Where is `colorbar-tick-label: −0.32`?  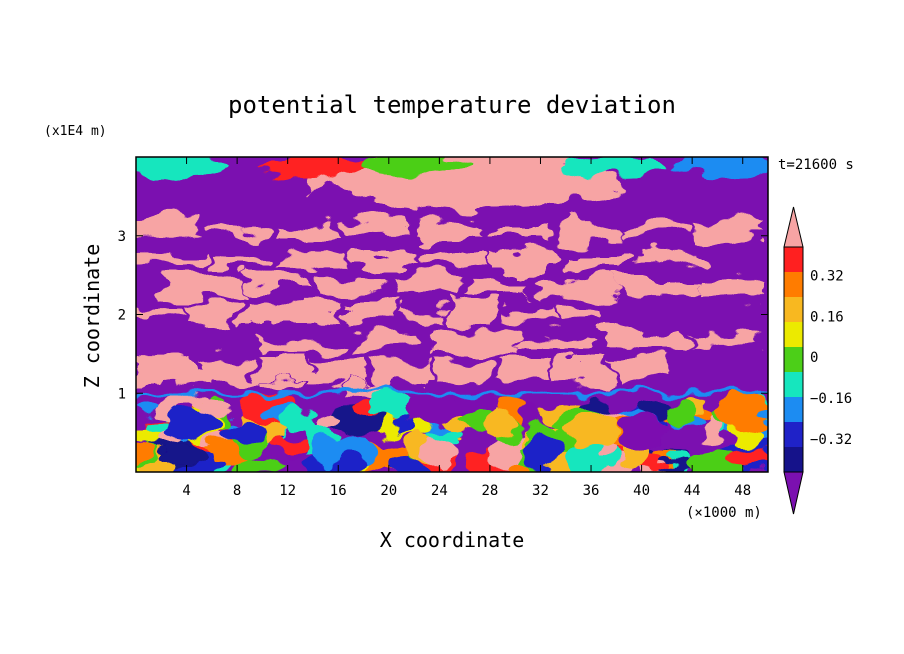 colorbar-tick-label: −0.32 is located at coordinates (831, 440).